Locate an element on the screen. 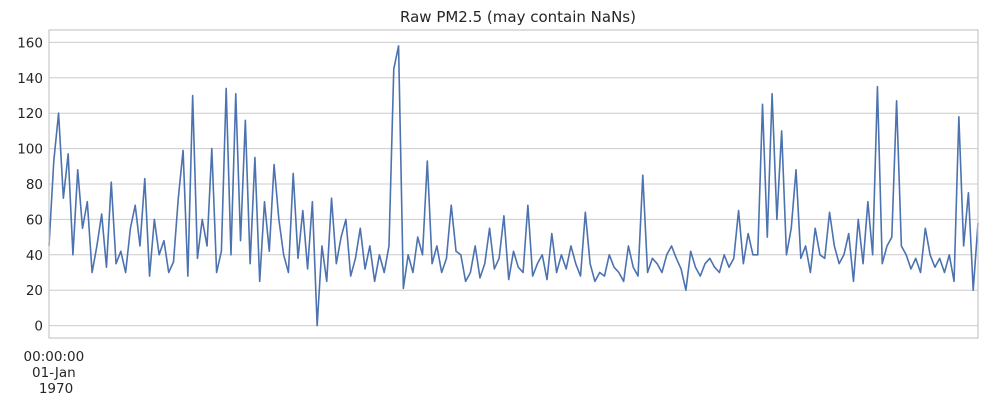 The width and height of the screenshot is (988, 408). y-tick-label-100: 100 is located at coordinates (30, 150).